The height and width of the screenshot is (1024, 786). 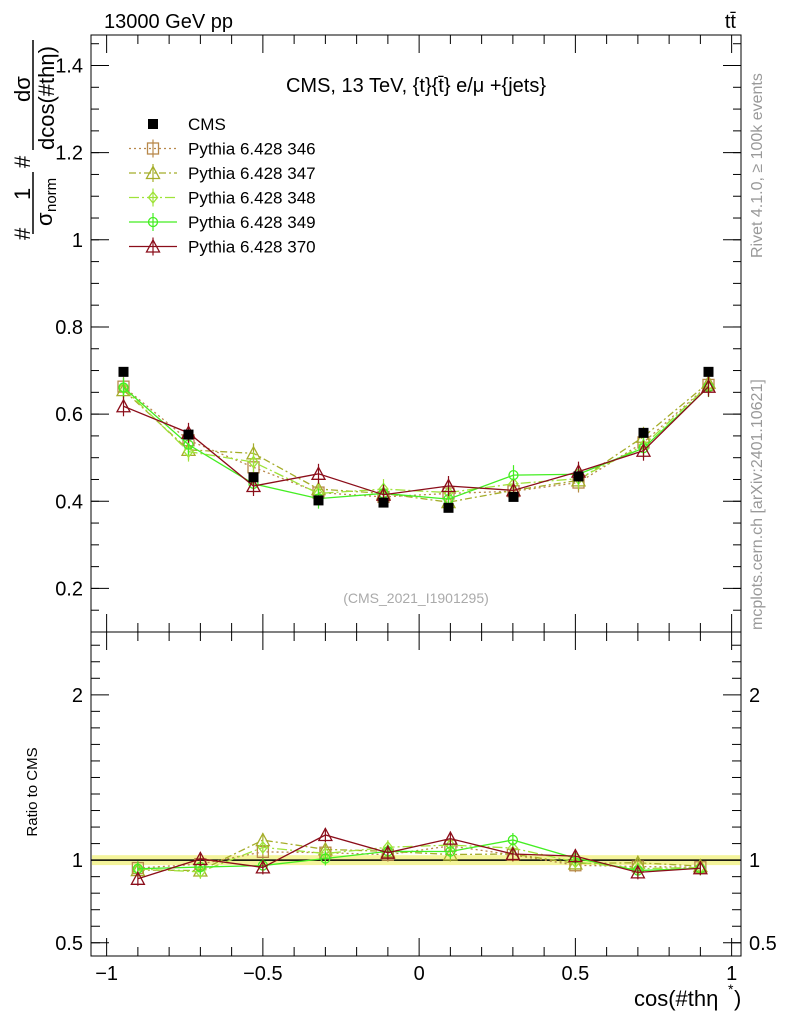 I want to click on legend-item-p348: Pythia 6.428 348, so click(x=222, y=198).